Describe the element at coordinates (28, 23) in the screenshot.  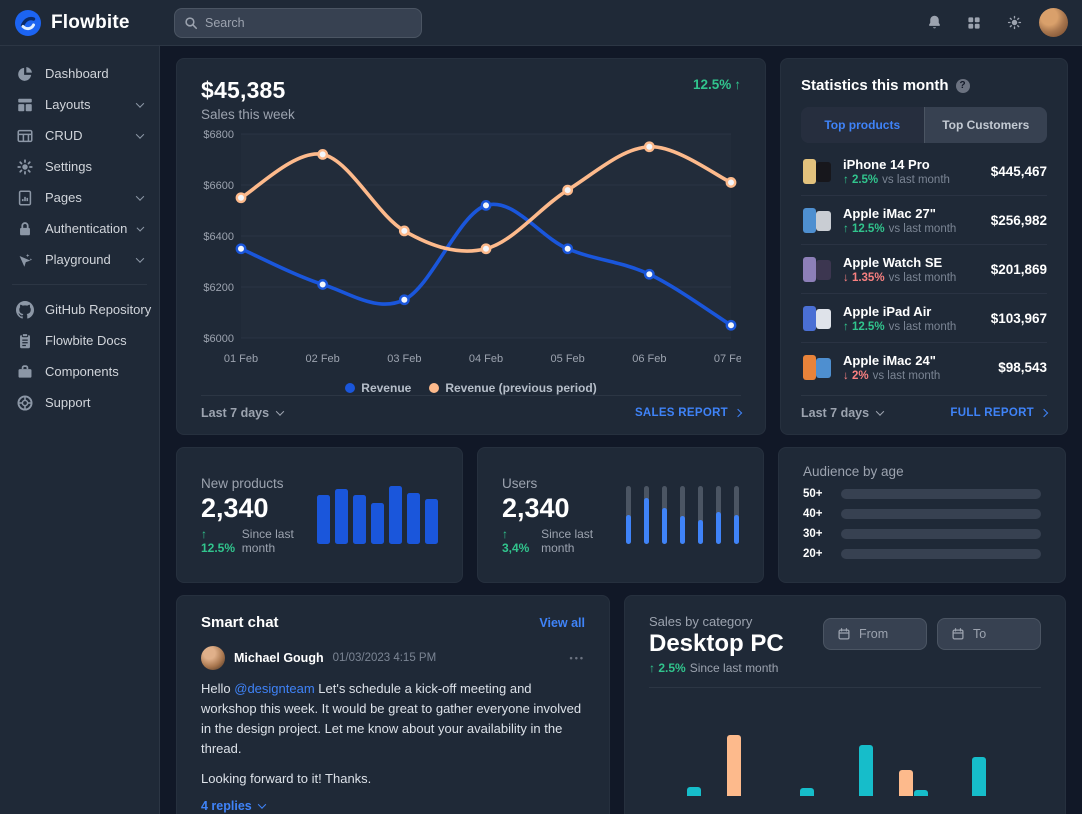
I see `flowbite-logo-icon` at that location.